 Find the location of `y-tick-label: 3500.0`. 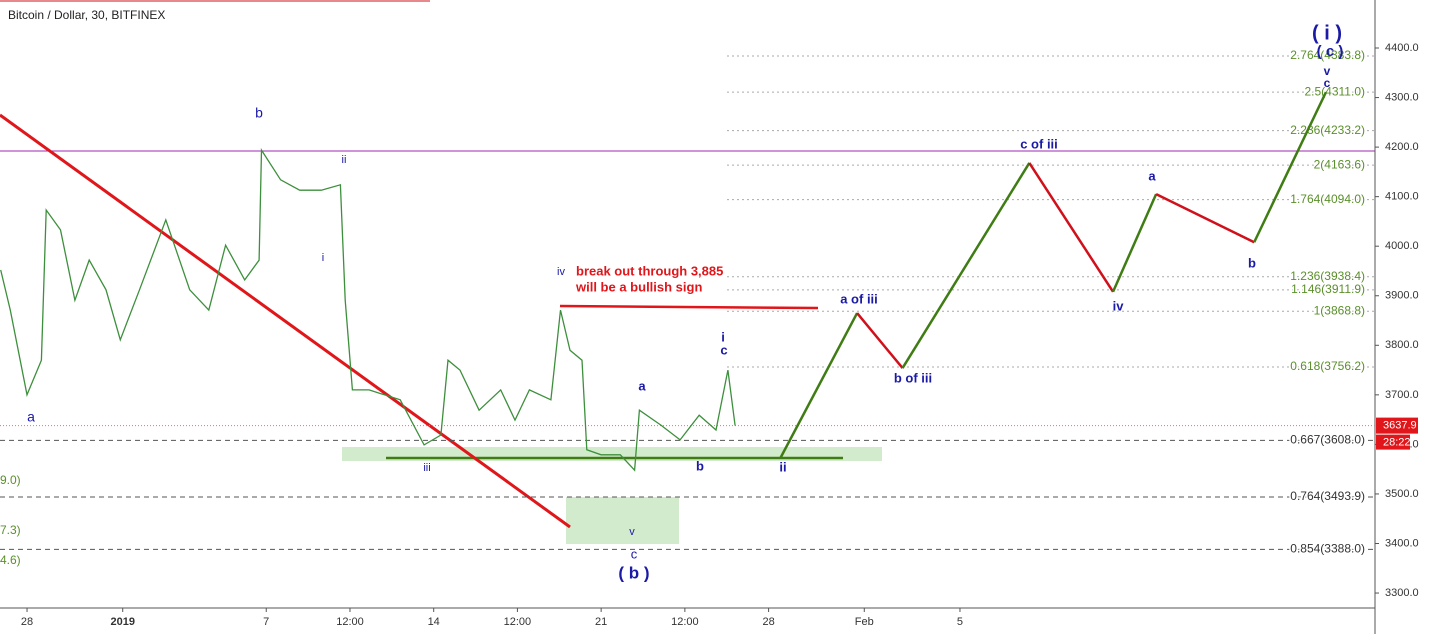

y-tick-label: 3500.0 is located at coordinates (1402, 494).